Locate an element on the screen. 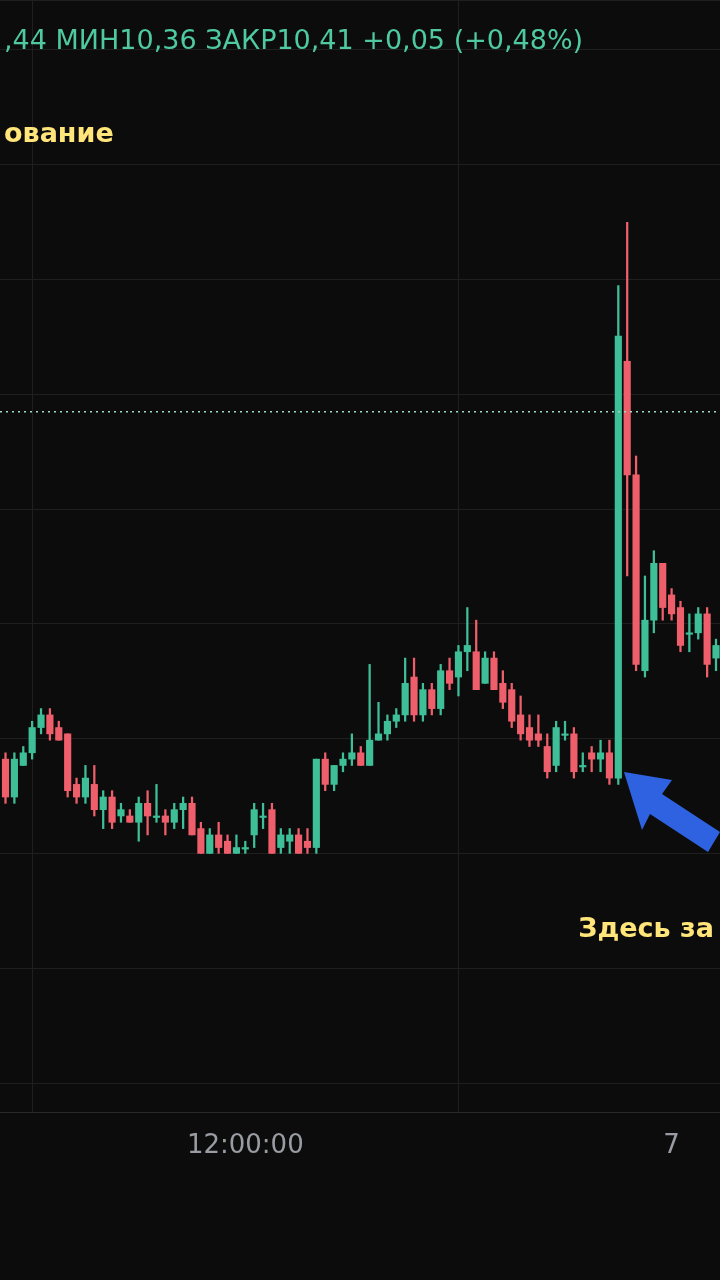 The width and height of the screenshot is (720, 1280). chart-subtitle: ование is located at coordinates (59, 132).